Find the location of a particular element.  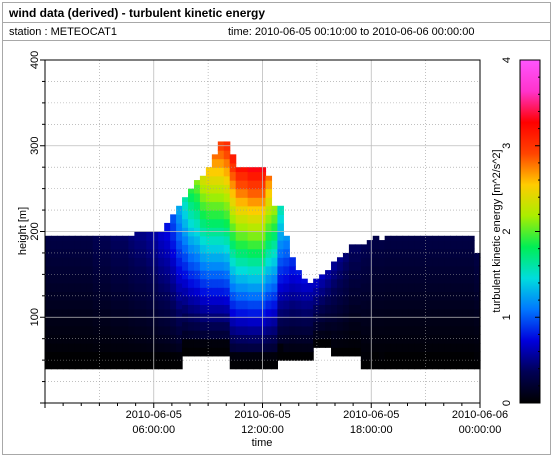

x-tick-label-date: 2010-06-05 is located at coordinates (154, 415).